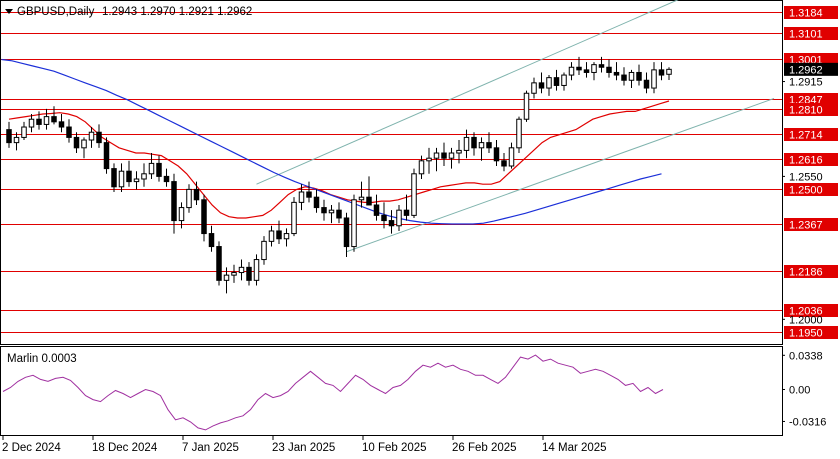 The width and height of the screenshot is (840, 459). Describe the element at coordinates (806, 136) in the screenshot. I see `level-label: 1.2714` at that location.